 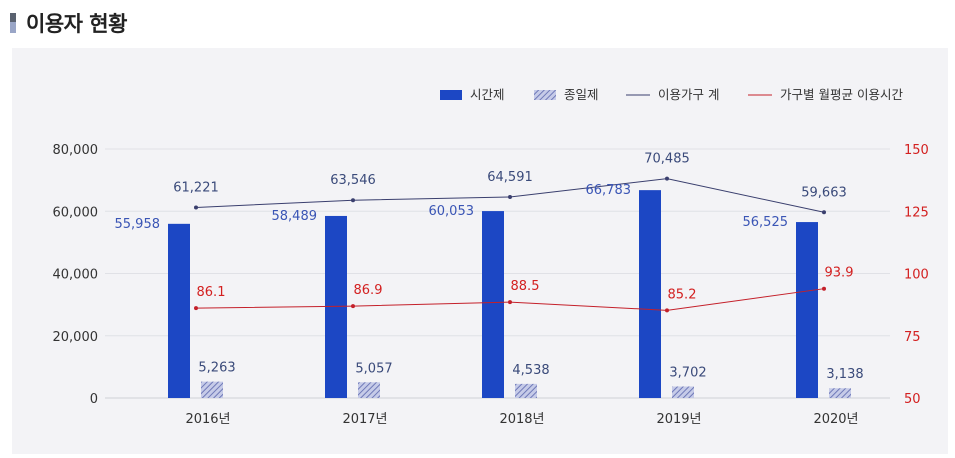 I want to click on x-tick-label: 2016년, so click(x=207, y=419).